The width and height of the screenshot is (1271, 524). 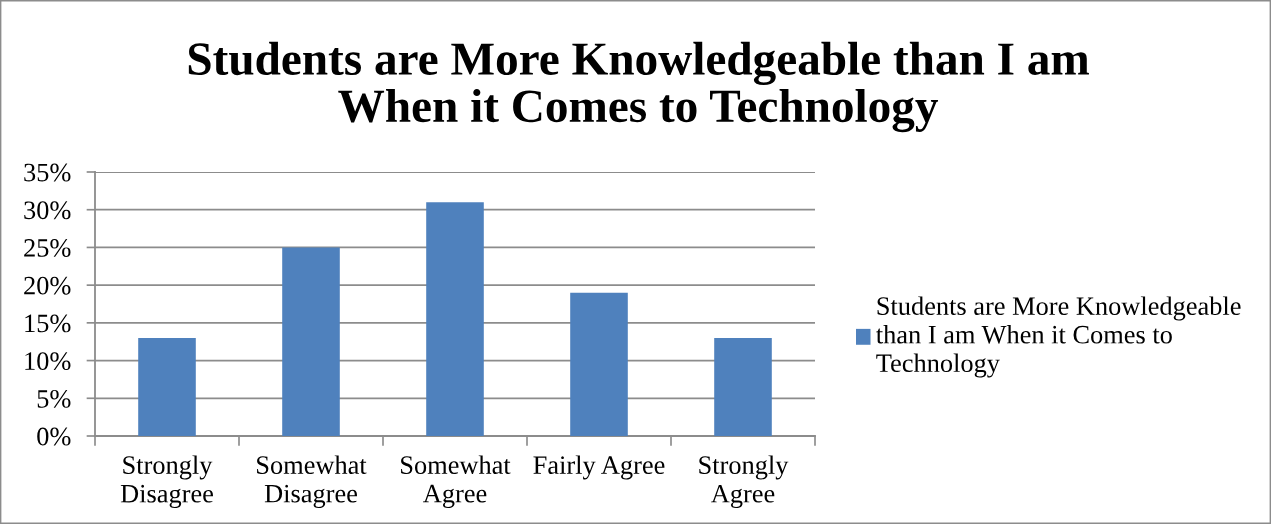 What do you see at coordinates (54, 436) in the screenshot?
I see `y-tick-label: 0%` at bounding box center [54, 436].